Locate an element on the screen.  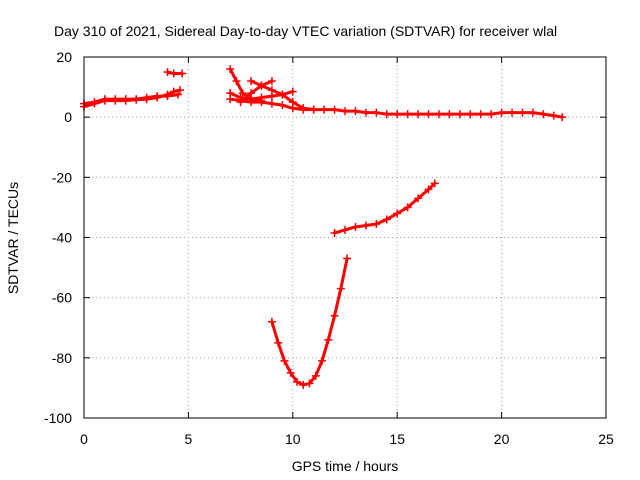
y-tick-label: -40 is located at coordinates (62, 238).